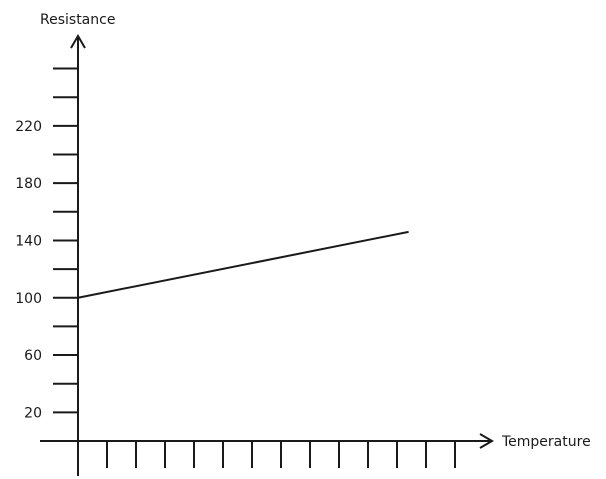  I want to click on y-tick-label: 220, so click(28, 127).